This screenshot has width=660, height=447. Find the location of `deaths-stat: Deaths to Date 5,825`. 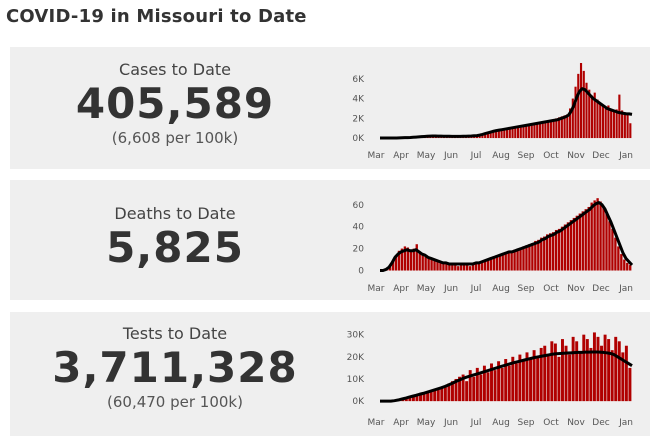

deaths-stat: Deaths to Date 5,825 is located at coordinates (175, 238).